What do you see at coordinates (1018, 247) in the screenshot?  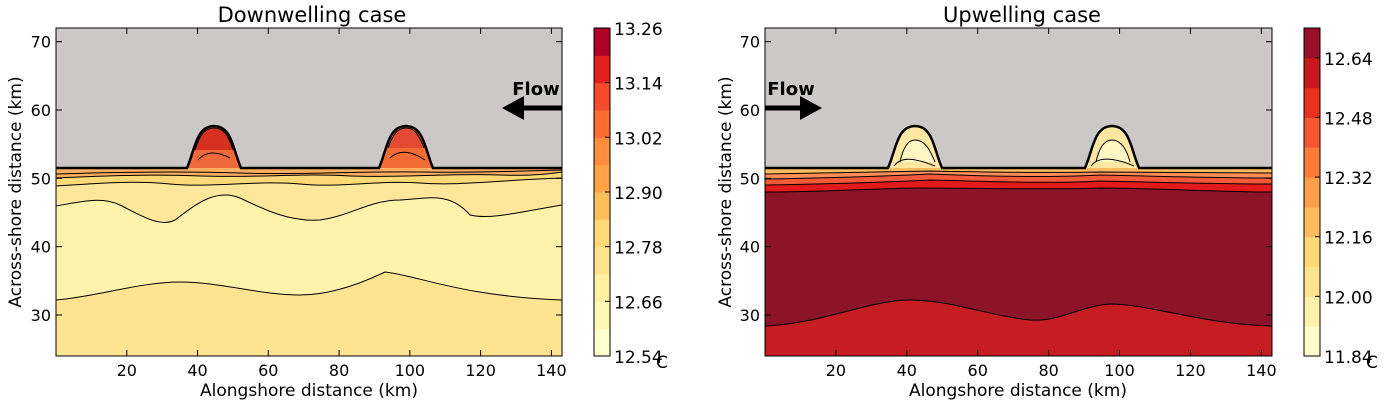 I see `upwelling-band-deep` at bounding box center [1018, 247].